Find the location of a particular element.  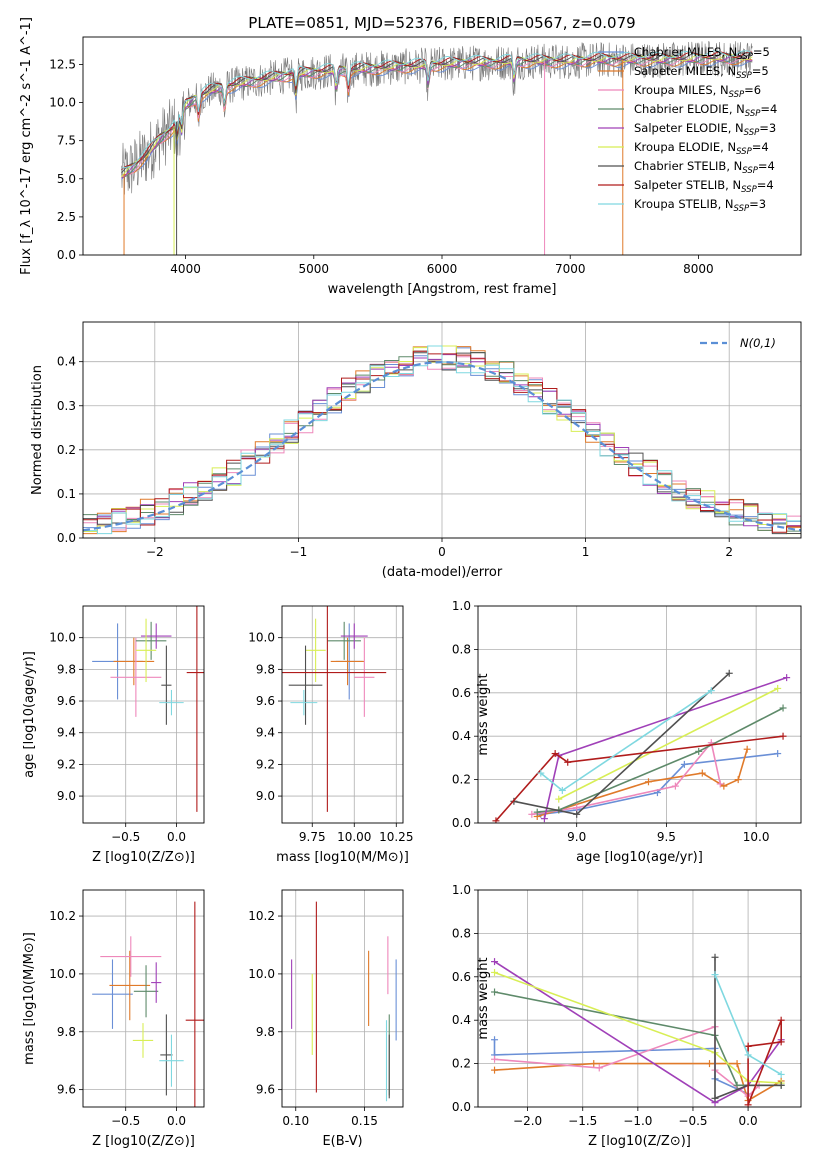

legend-entry-salpeter_elodie: Salpeter ELODIE, NSSP=3 is located at coordinates (705, 129).